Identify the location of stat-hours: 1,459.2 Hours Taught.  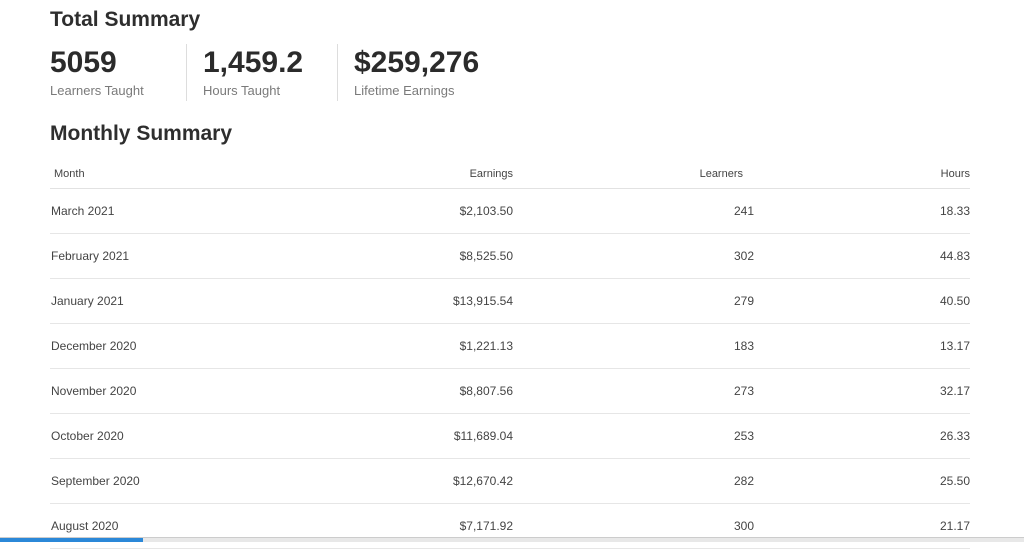
(261, 72).